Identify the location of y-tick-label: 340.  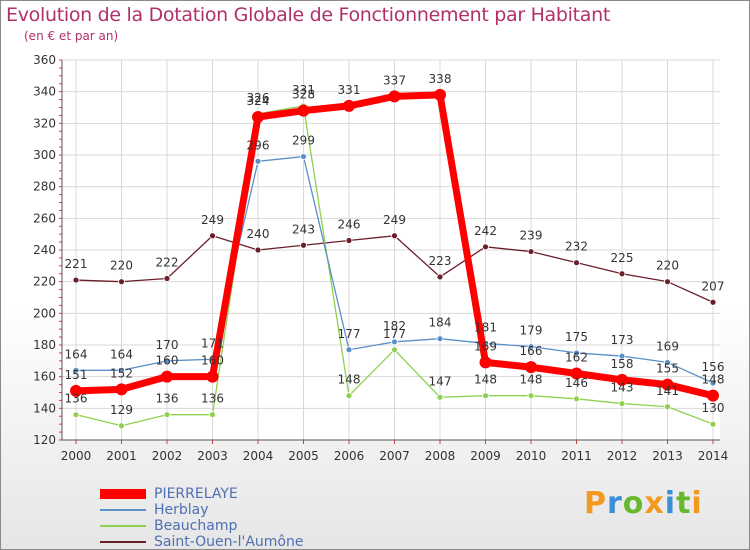
(44, 92).